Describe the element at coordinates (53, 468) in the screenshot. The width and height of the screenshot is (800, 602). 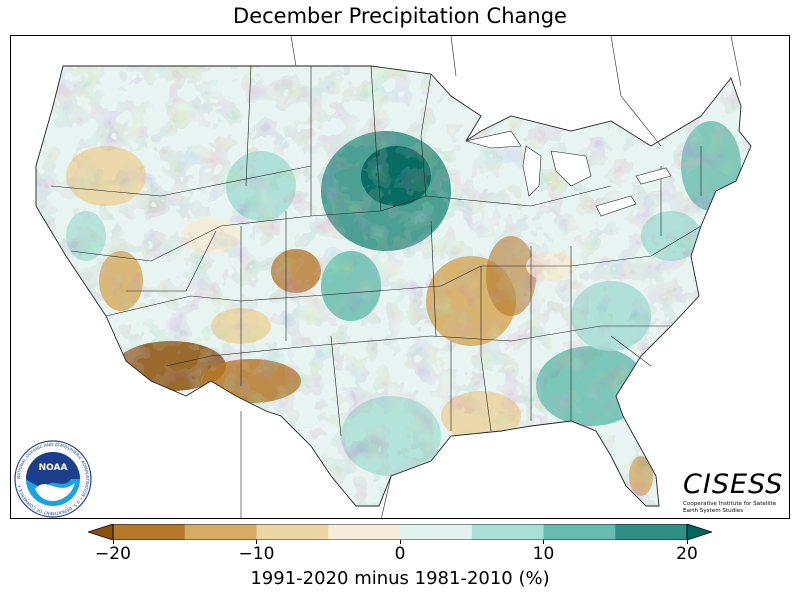
I see `noaa-text: NOAA` at that location.